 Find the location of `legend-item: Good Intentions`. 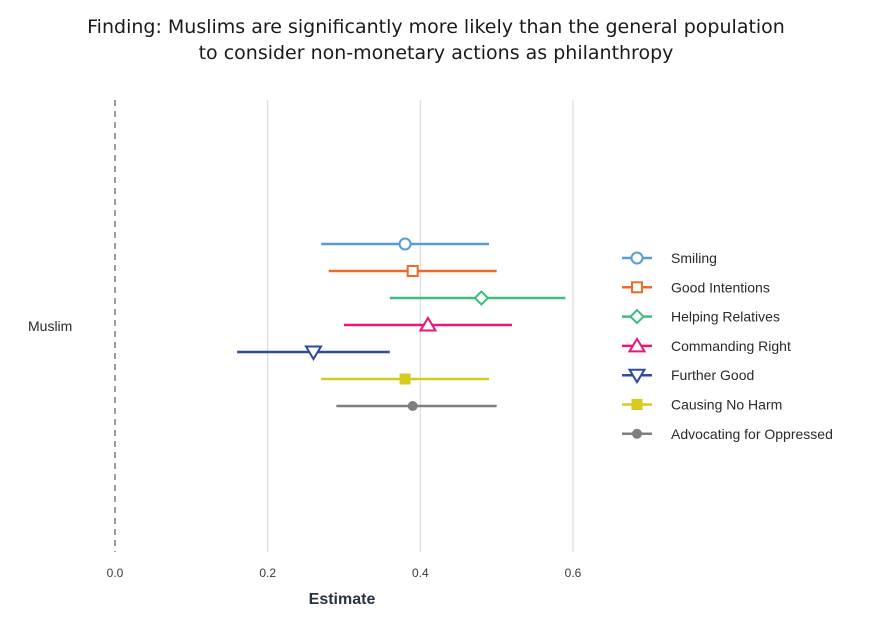

legend-item: Good Intentions is located at coordinates (696, 287).